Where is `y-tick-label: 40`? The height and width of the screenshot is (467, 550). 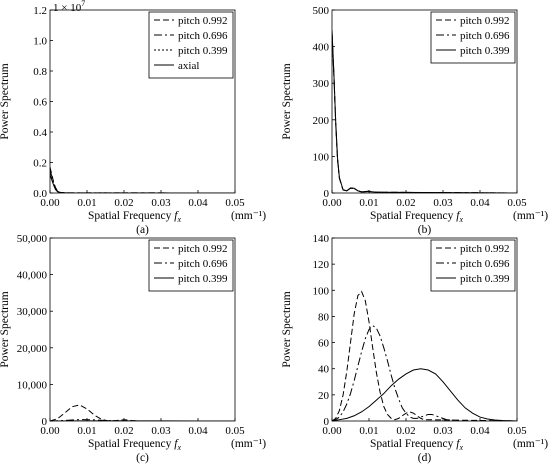 y-tick-label: 40 is located at coordinates (324, 370).